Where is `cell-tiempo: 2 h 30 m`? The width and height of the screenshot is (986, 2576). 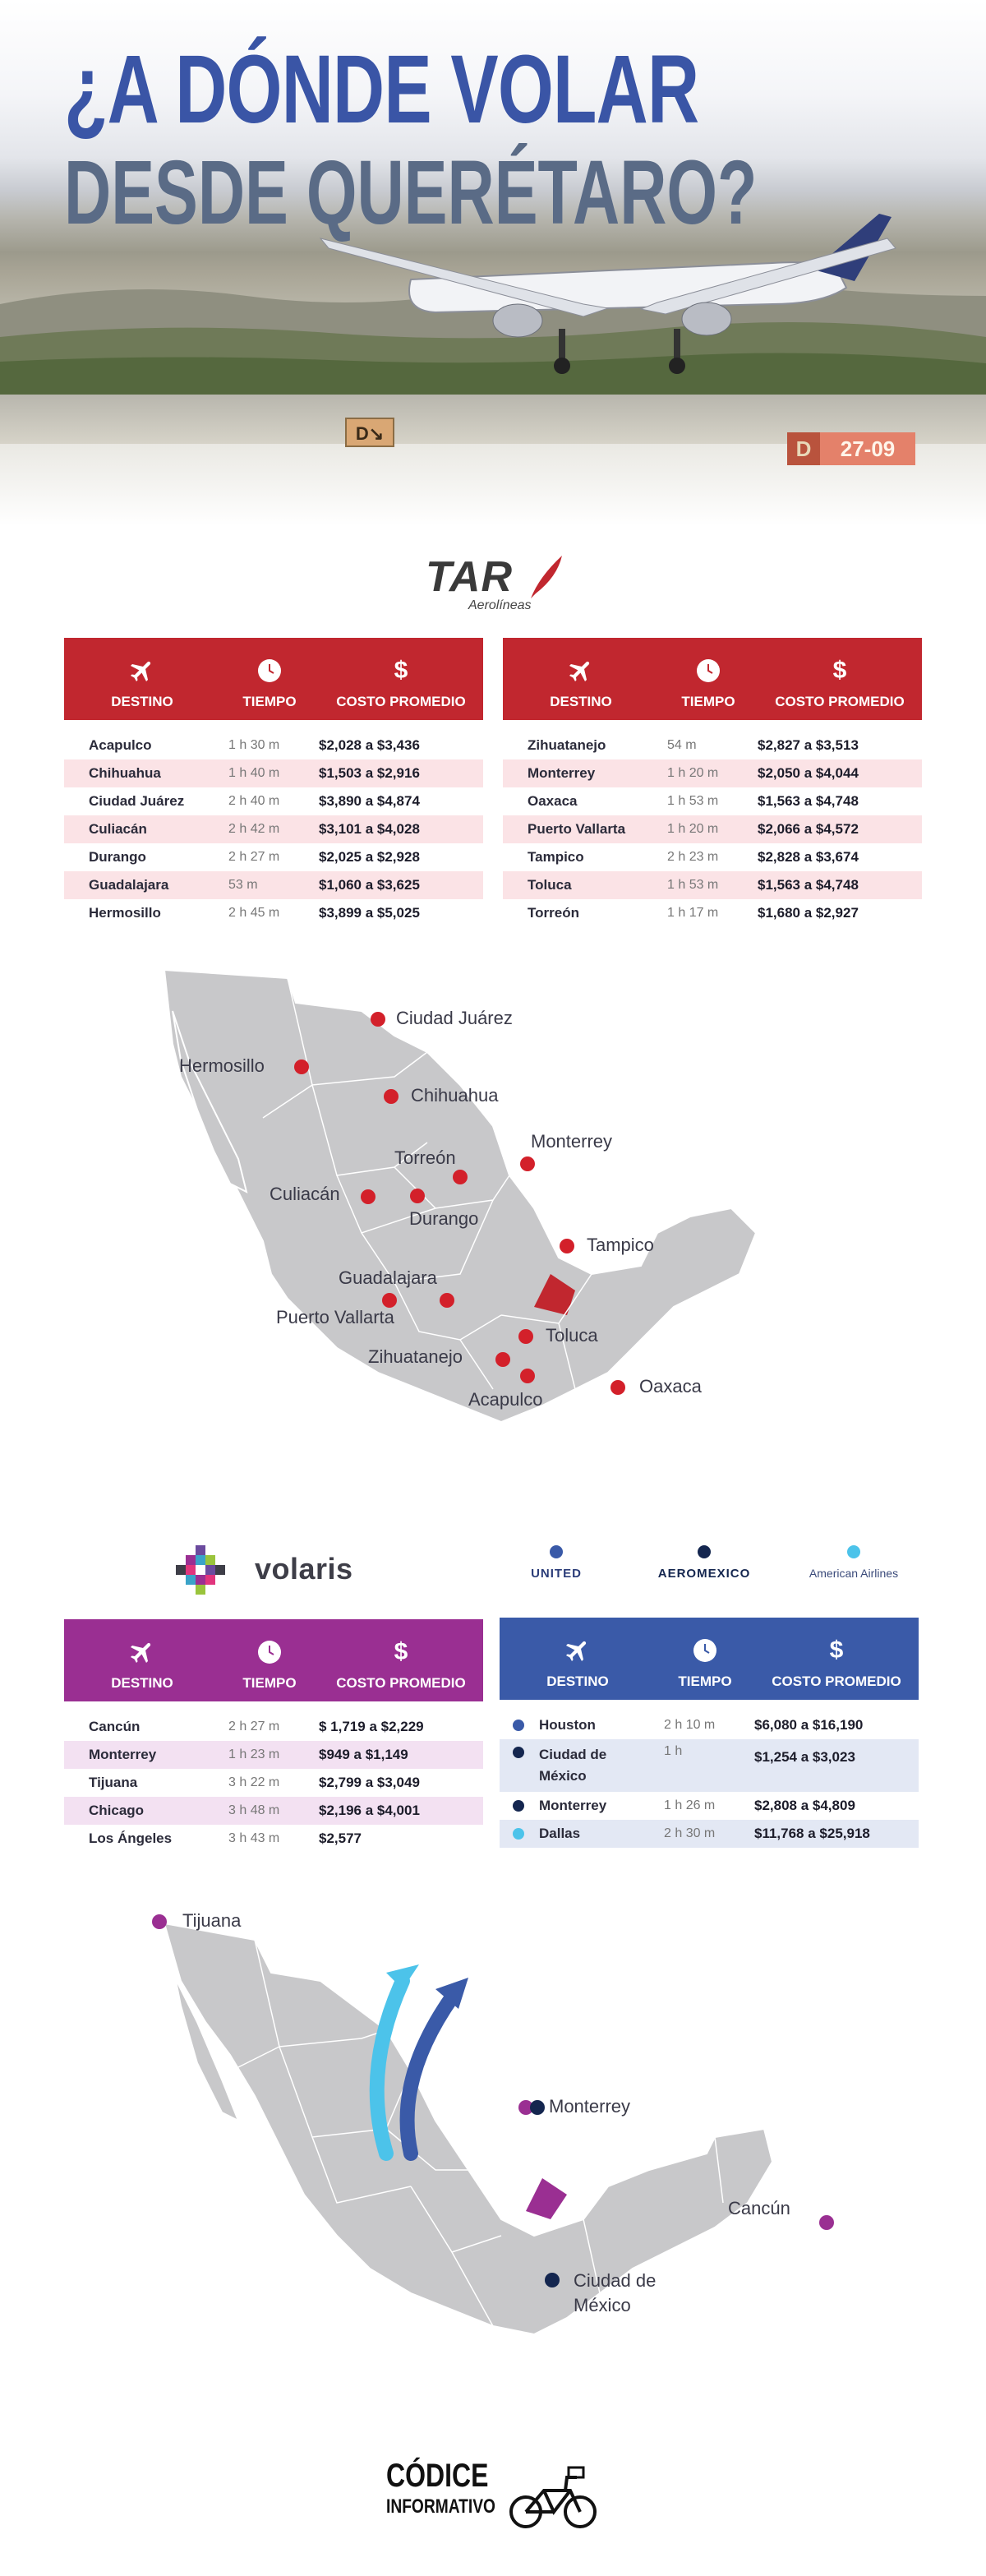 cell-tiempo: 2 h 30 m is located at coordinates (690, 1833).